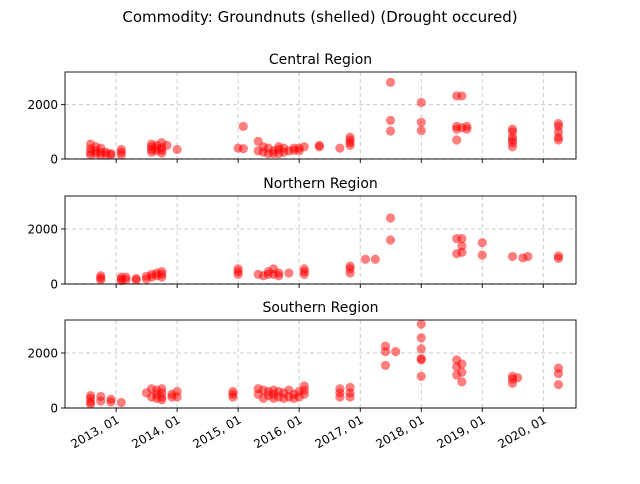  What do you see at coordinates (320, 60) in the screenshot?
I see `panel-title: Central Region` at bounding box center [320, 60].